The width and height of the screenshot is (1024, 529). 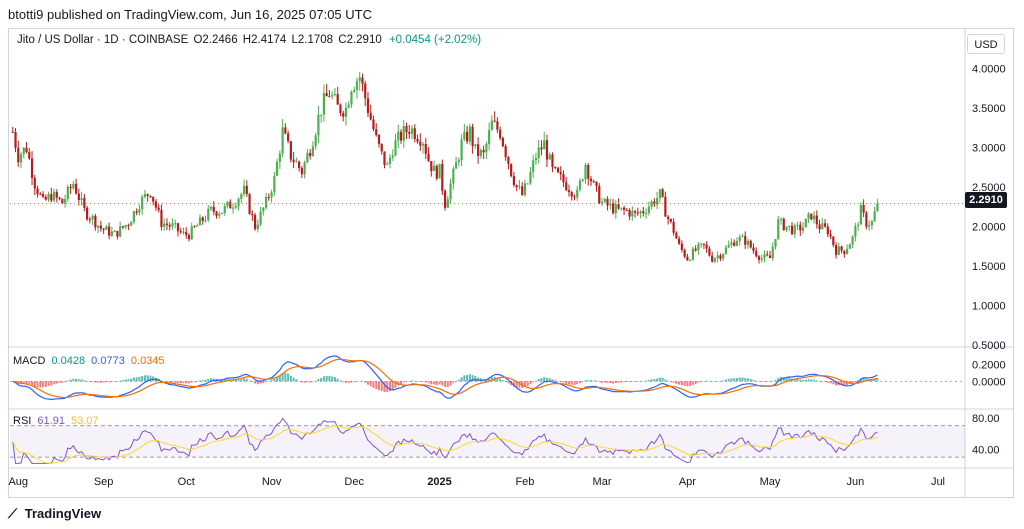 I want to click on rsi-tick-label: 80.00, so click(x=986, y=419).